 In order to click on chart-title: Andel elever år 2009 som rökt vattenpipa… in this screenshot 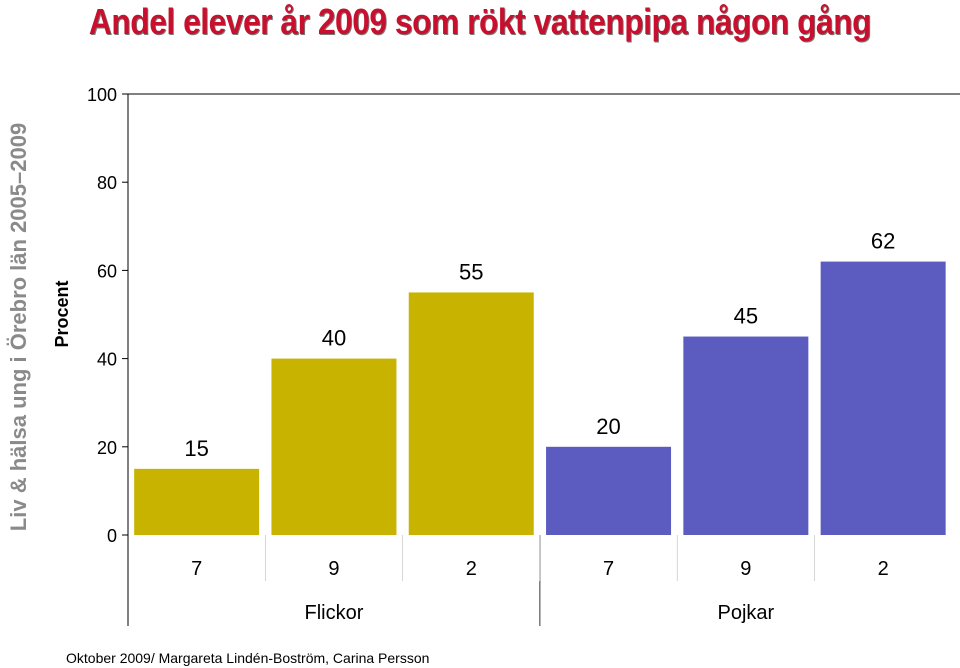, I will do `click(480, 21)`.